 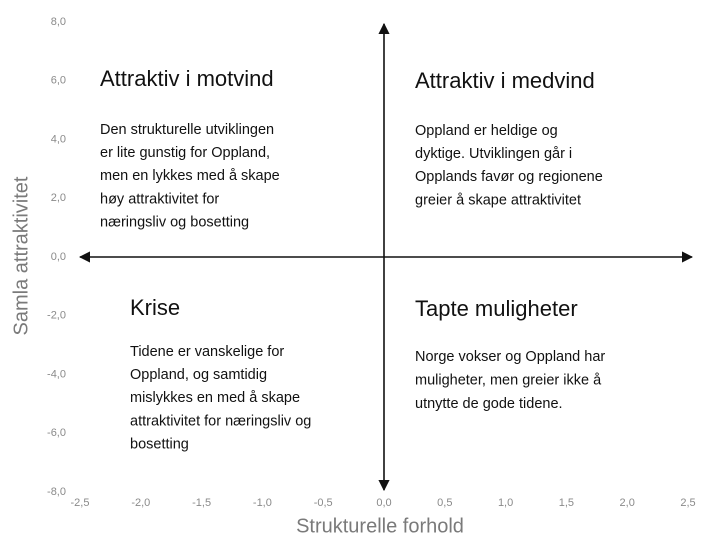 What do you see at coordinates (496, 308) in the screenshot?
I see `quadrant-title: Tapte muligheter` at bounding box center [496, 308].